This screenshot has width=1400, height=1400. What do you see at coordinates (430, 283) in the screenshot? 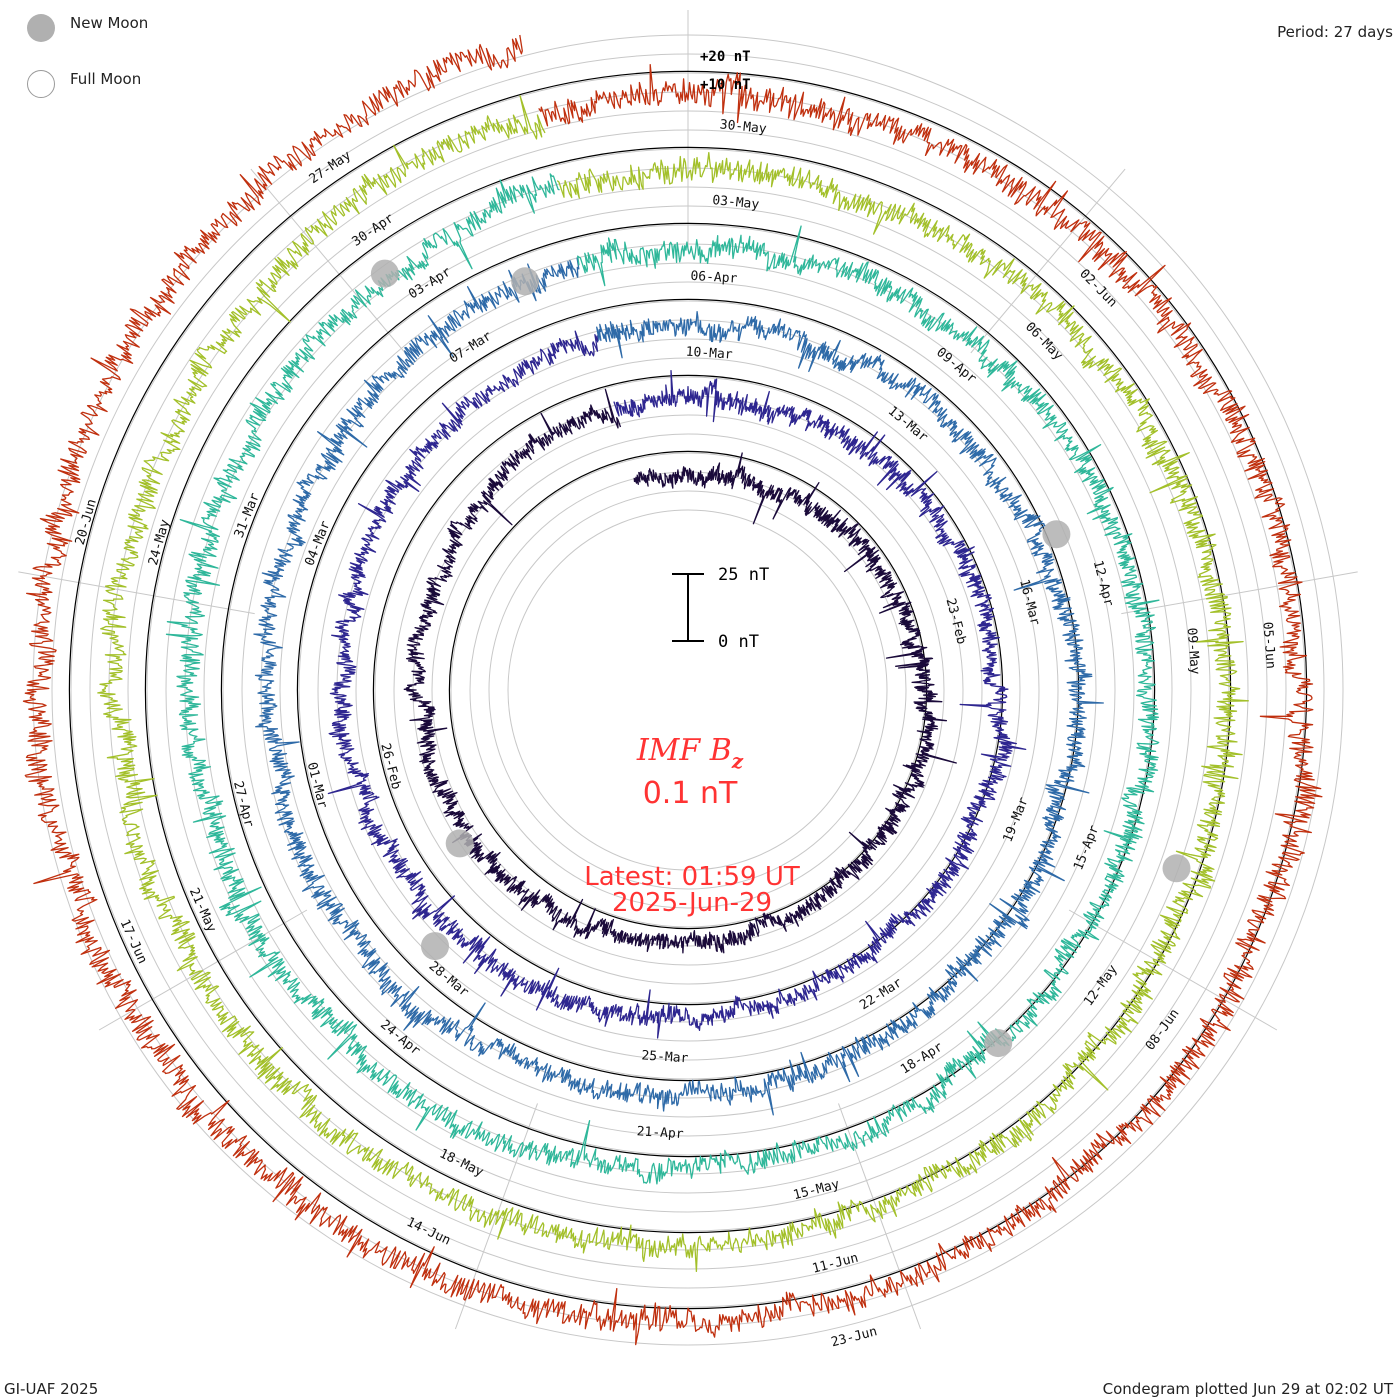
I see `date-label: 03-Apr` at bounding box center [430, 283].